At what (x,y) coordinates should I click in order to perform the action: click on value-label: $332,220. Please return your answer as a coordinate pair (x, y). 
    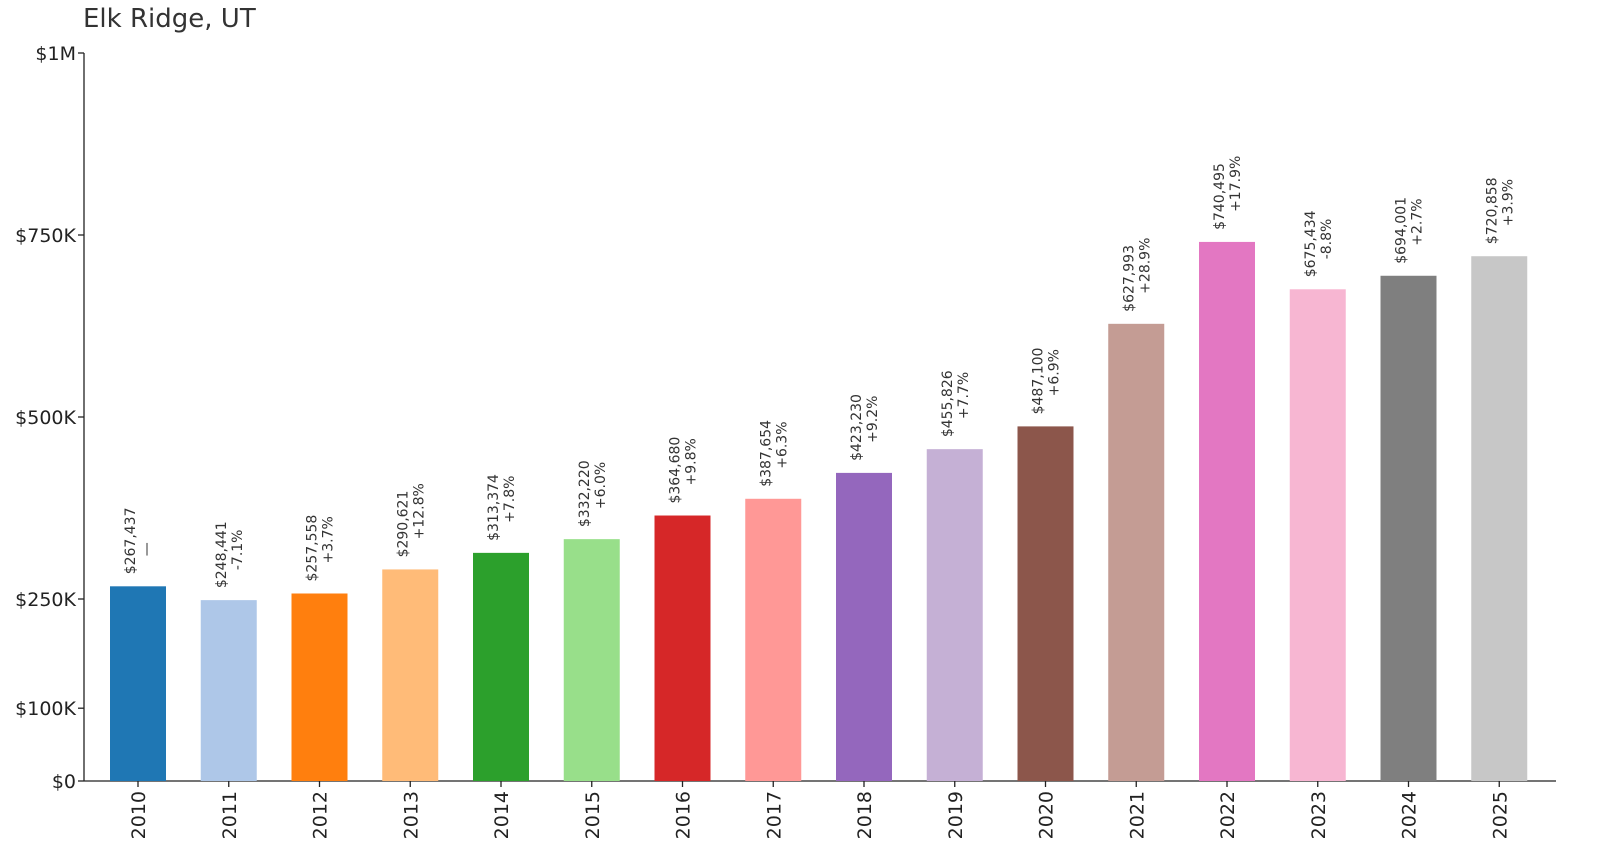
    Looking at the image, I should click on (585, 493).